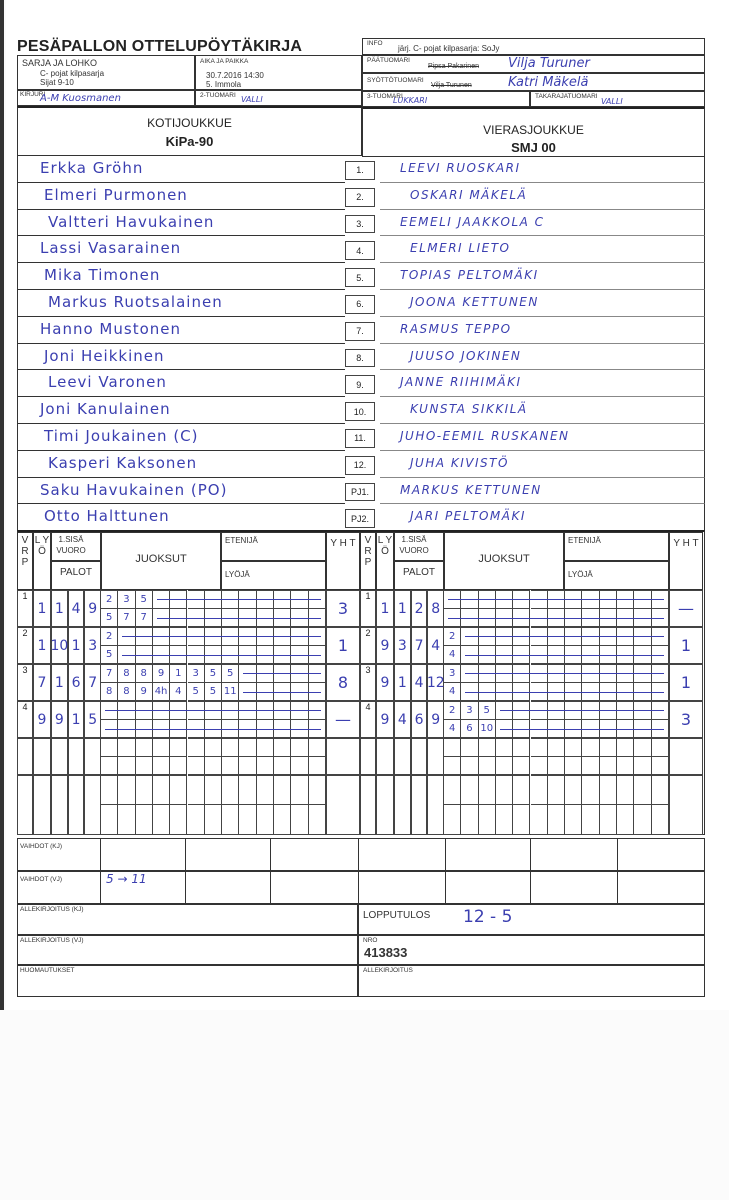 This screenshot has width=729, height=1200. What do you see at coordinates (144, 691) in the screenshot?
I see `home-run-cell: 9` at bounding box center [144, 691].